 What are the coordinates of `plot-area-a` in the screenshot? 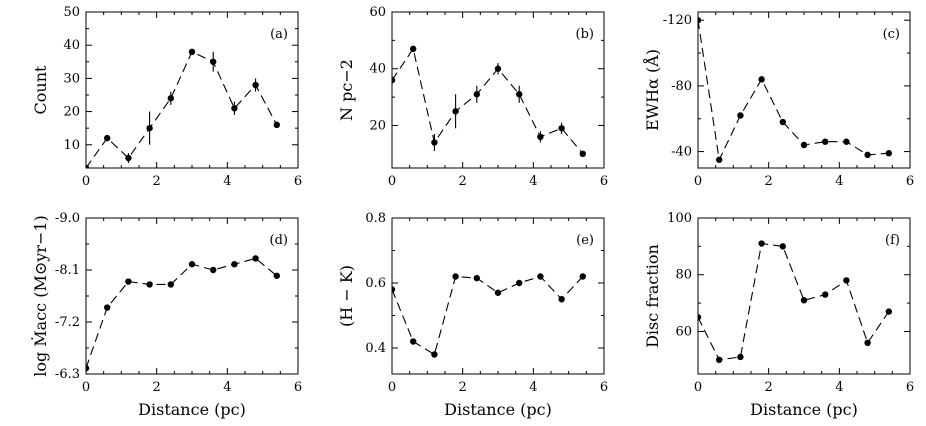 It's located at (183, 108).